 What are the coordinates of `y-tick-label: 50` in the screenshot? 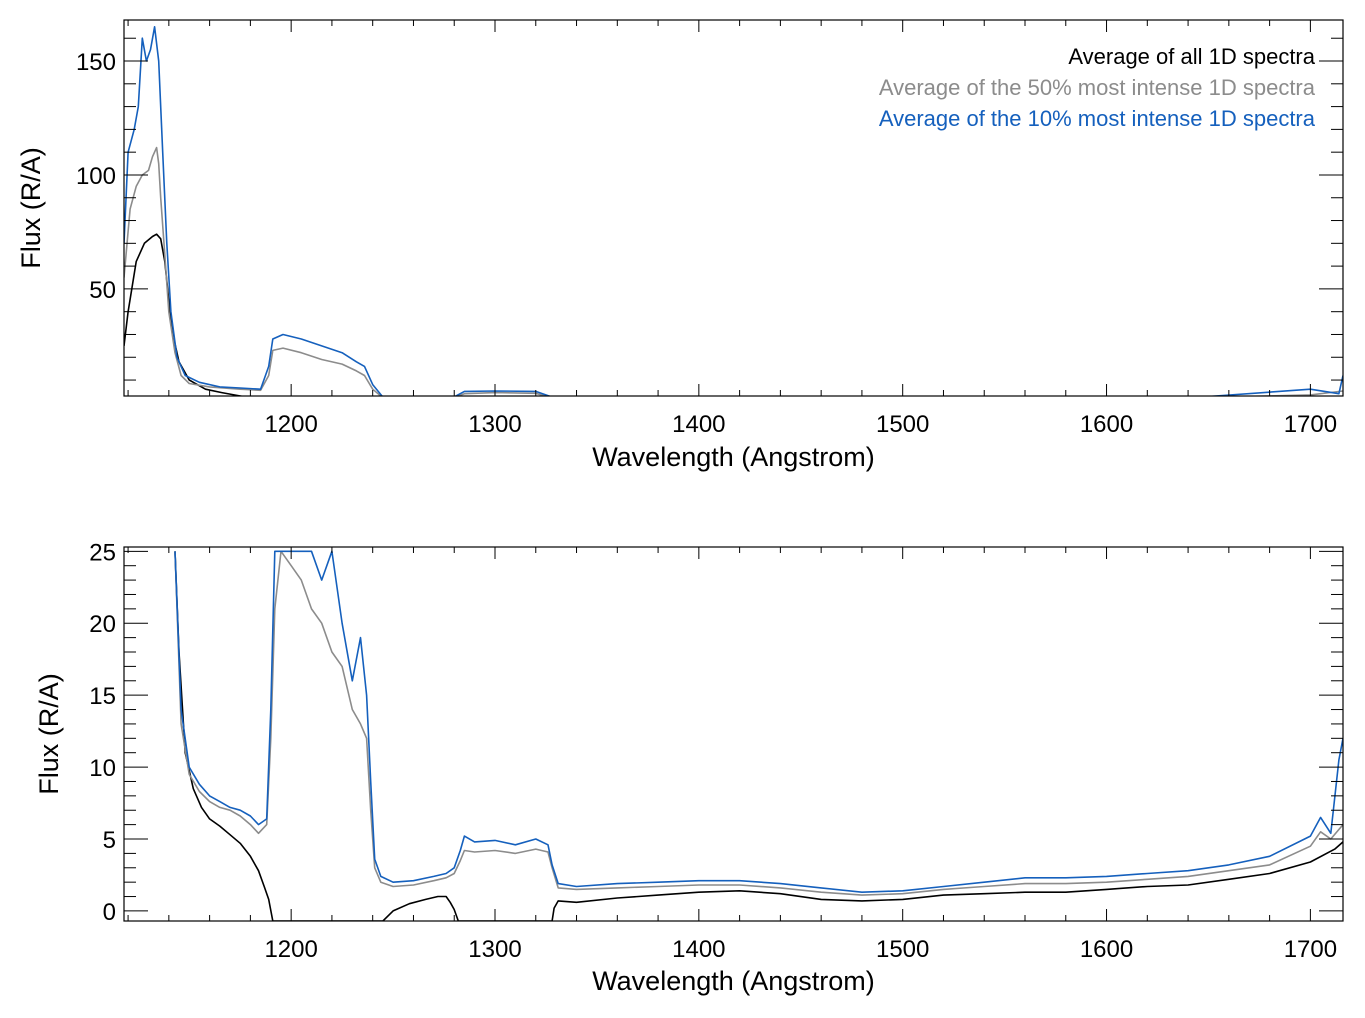 It's located at (102, 290).